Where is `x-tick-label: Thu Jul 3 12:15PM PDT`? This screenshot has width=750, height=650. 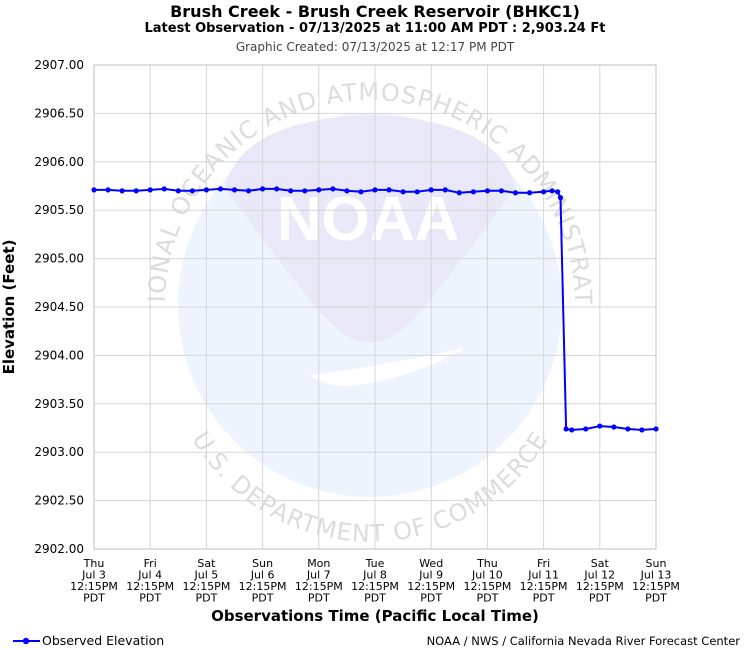 x-tick-label: Thu Jul 3 12:15PM PDT is located at coordinates (94, 581).